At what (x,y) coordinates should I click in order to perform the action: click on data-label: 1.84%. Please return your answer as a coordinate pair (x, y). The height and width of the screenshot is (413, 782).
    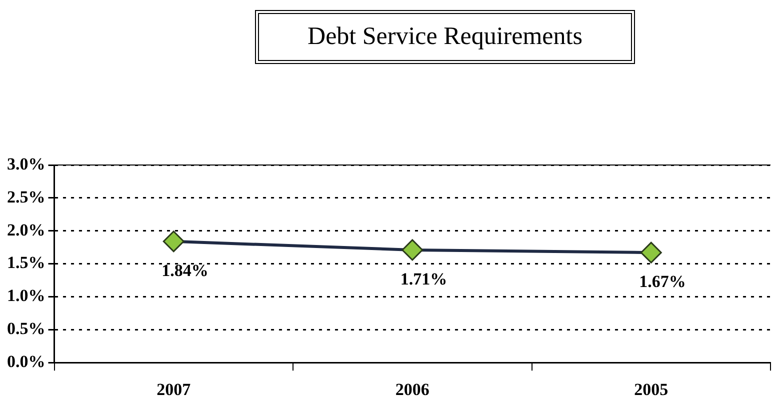
    Looking at the image, I should click on (185, 270).